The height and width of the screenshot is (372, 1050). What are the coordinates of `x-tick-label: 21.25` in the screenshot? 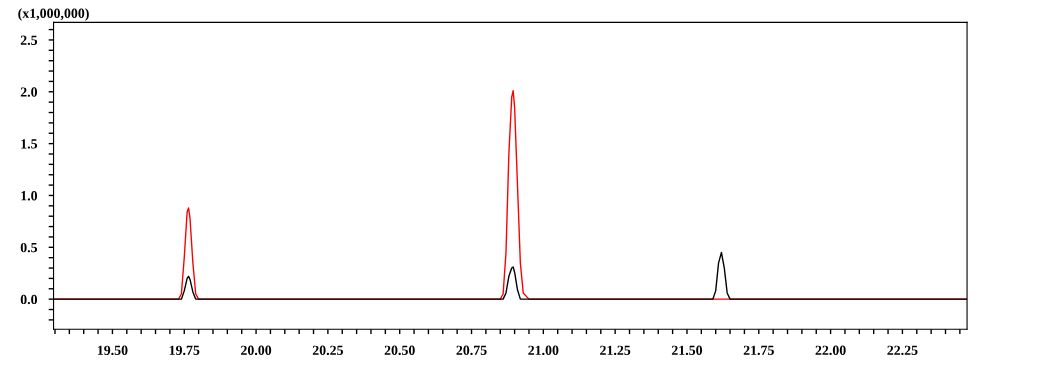 It's located at (615, 350).